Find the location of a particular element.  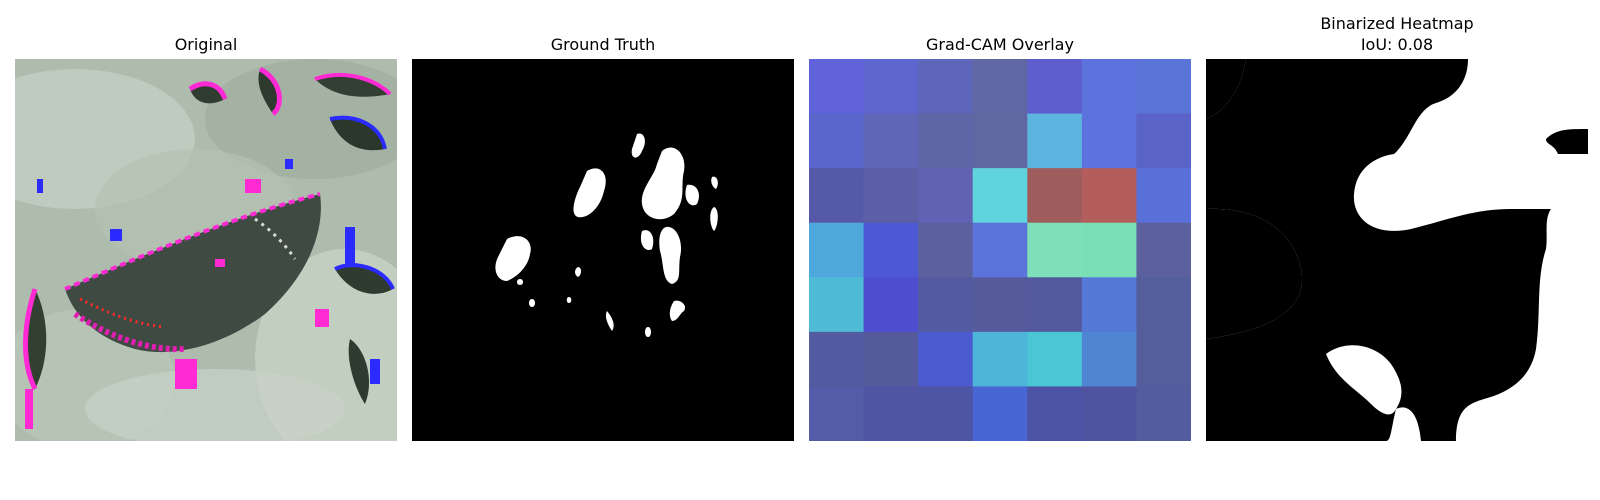

panel-title-binarized: Binarized Heatmap is located at coordinates (1397, 23).